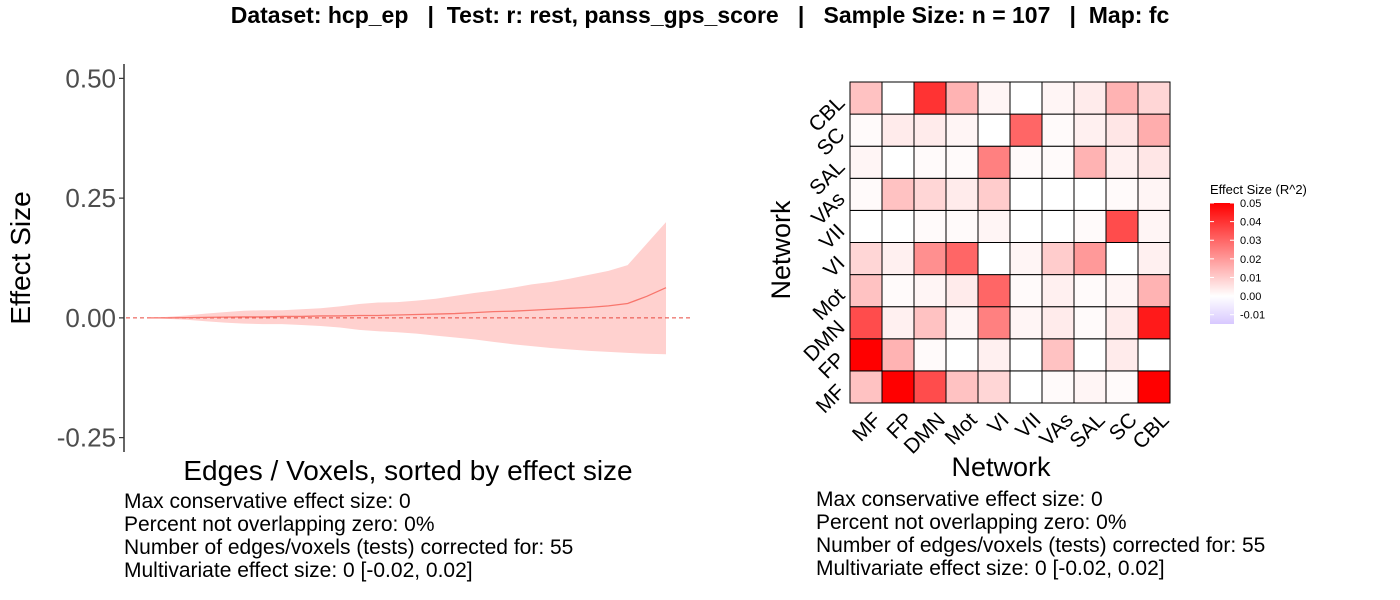  I want to click on y-tick-label: Mot, so click(829, 304).